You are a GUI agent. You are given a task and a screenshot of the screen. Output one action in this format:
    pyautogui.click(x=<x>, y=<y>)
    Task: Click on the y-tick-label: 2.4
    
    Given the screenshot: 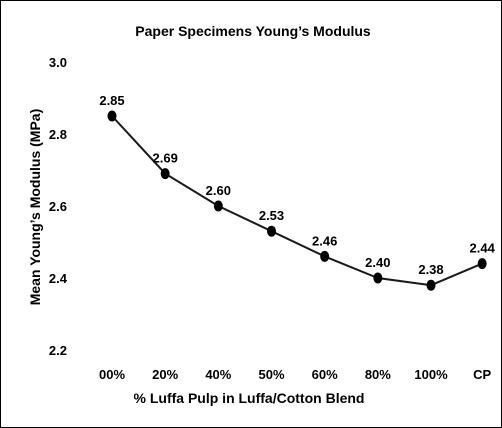 What is the action you would take?
    pyautogui.click(x=58, y=278)
    